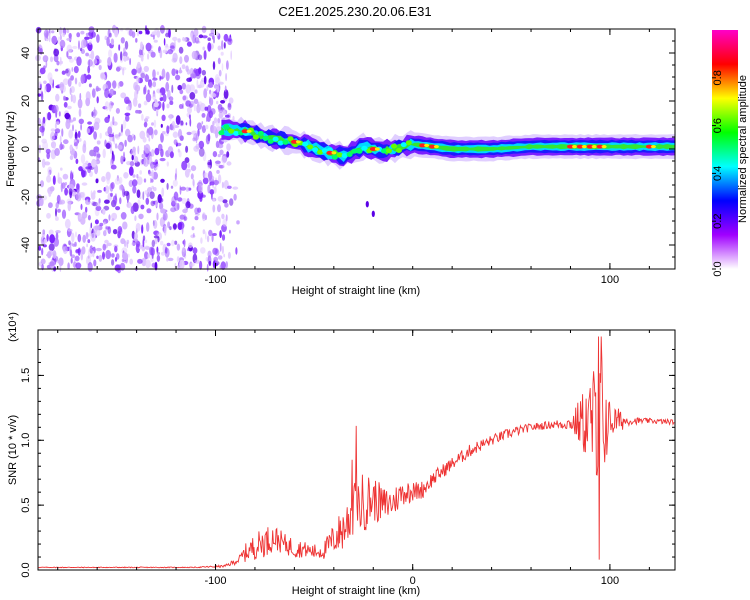 Image resolution: width=750 pixels, height=600 pixels. Describe the element at coordinates (718, 77) in the screenshot. I see `colorbar-tick-label: 0.8` at that location.